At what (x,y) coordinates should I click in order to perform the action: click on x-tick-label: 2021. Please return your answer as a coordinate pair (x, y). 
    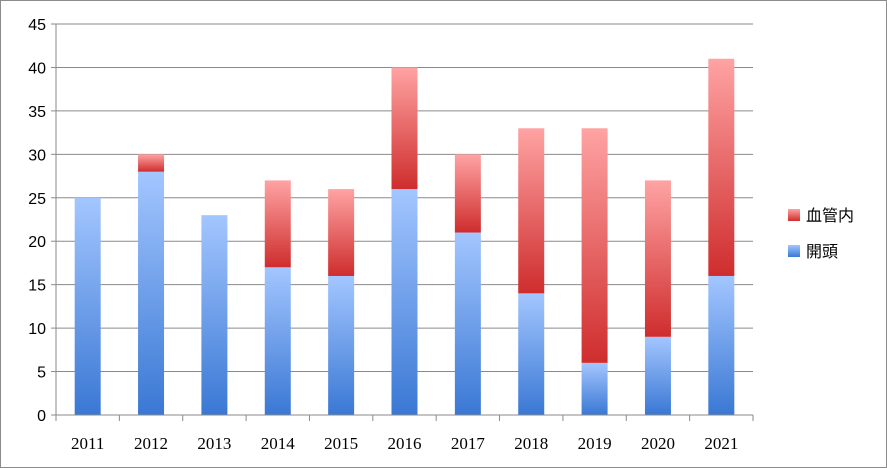
    Looking at the image, I should click on (721, 443).